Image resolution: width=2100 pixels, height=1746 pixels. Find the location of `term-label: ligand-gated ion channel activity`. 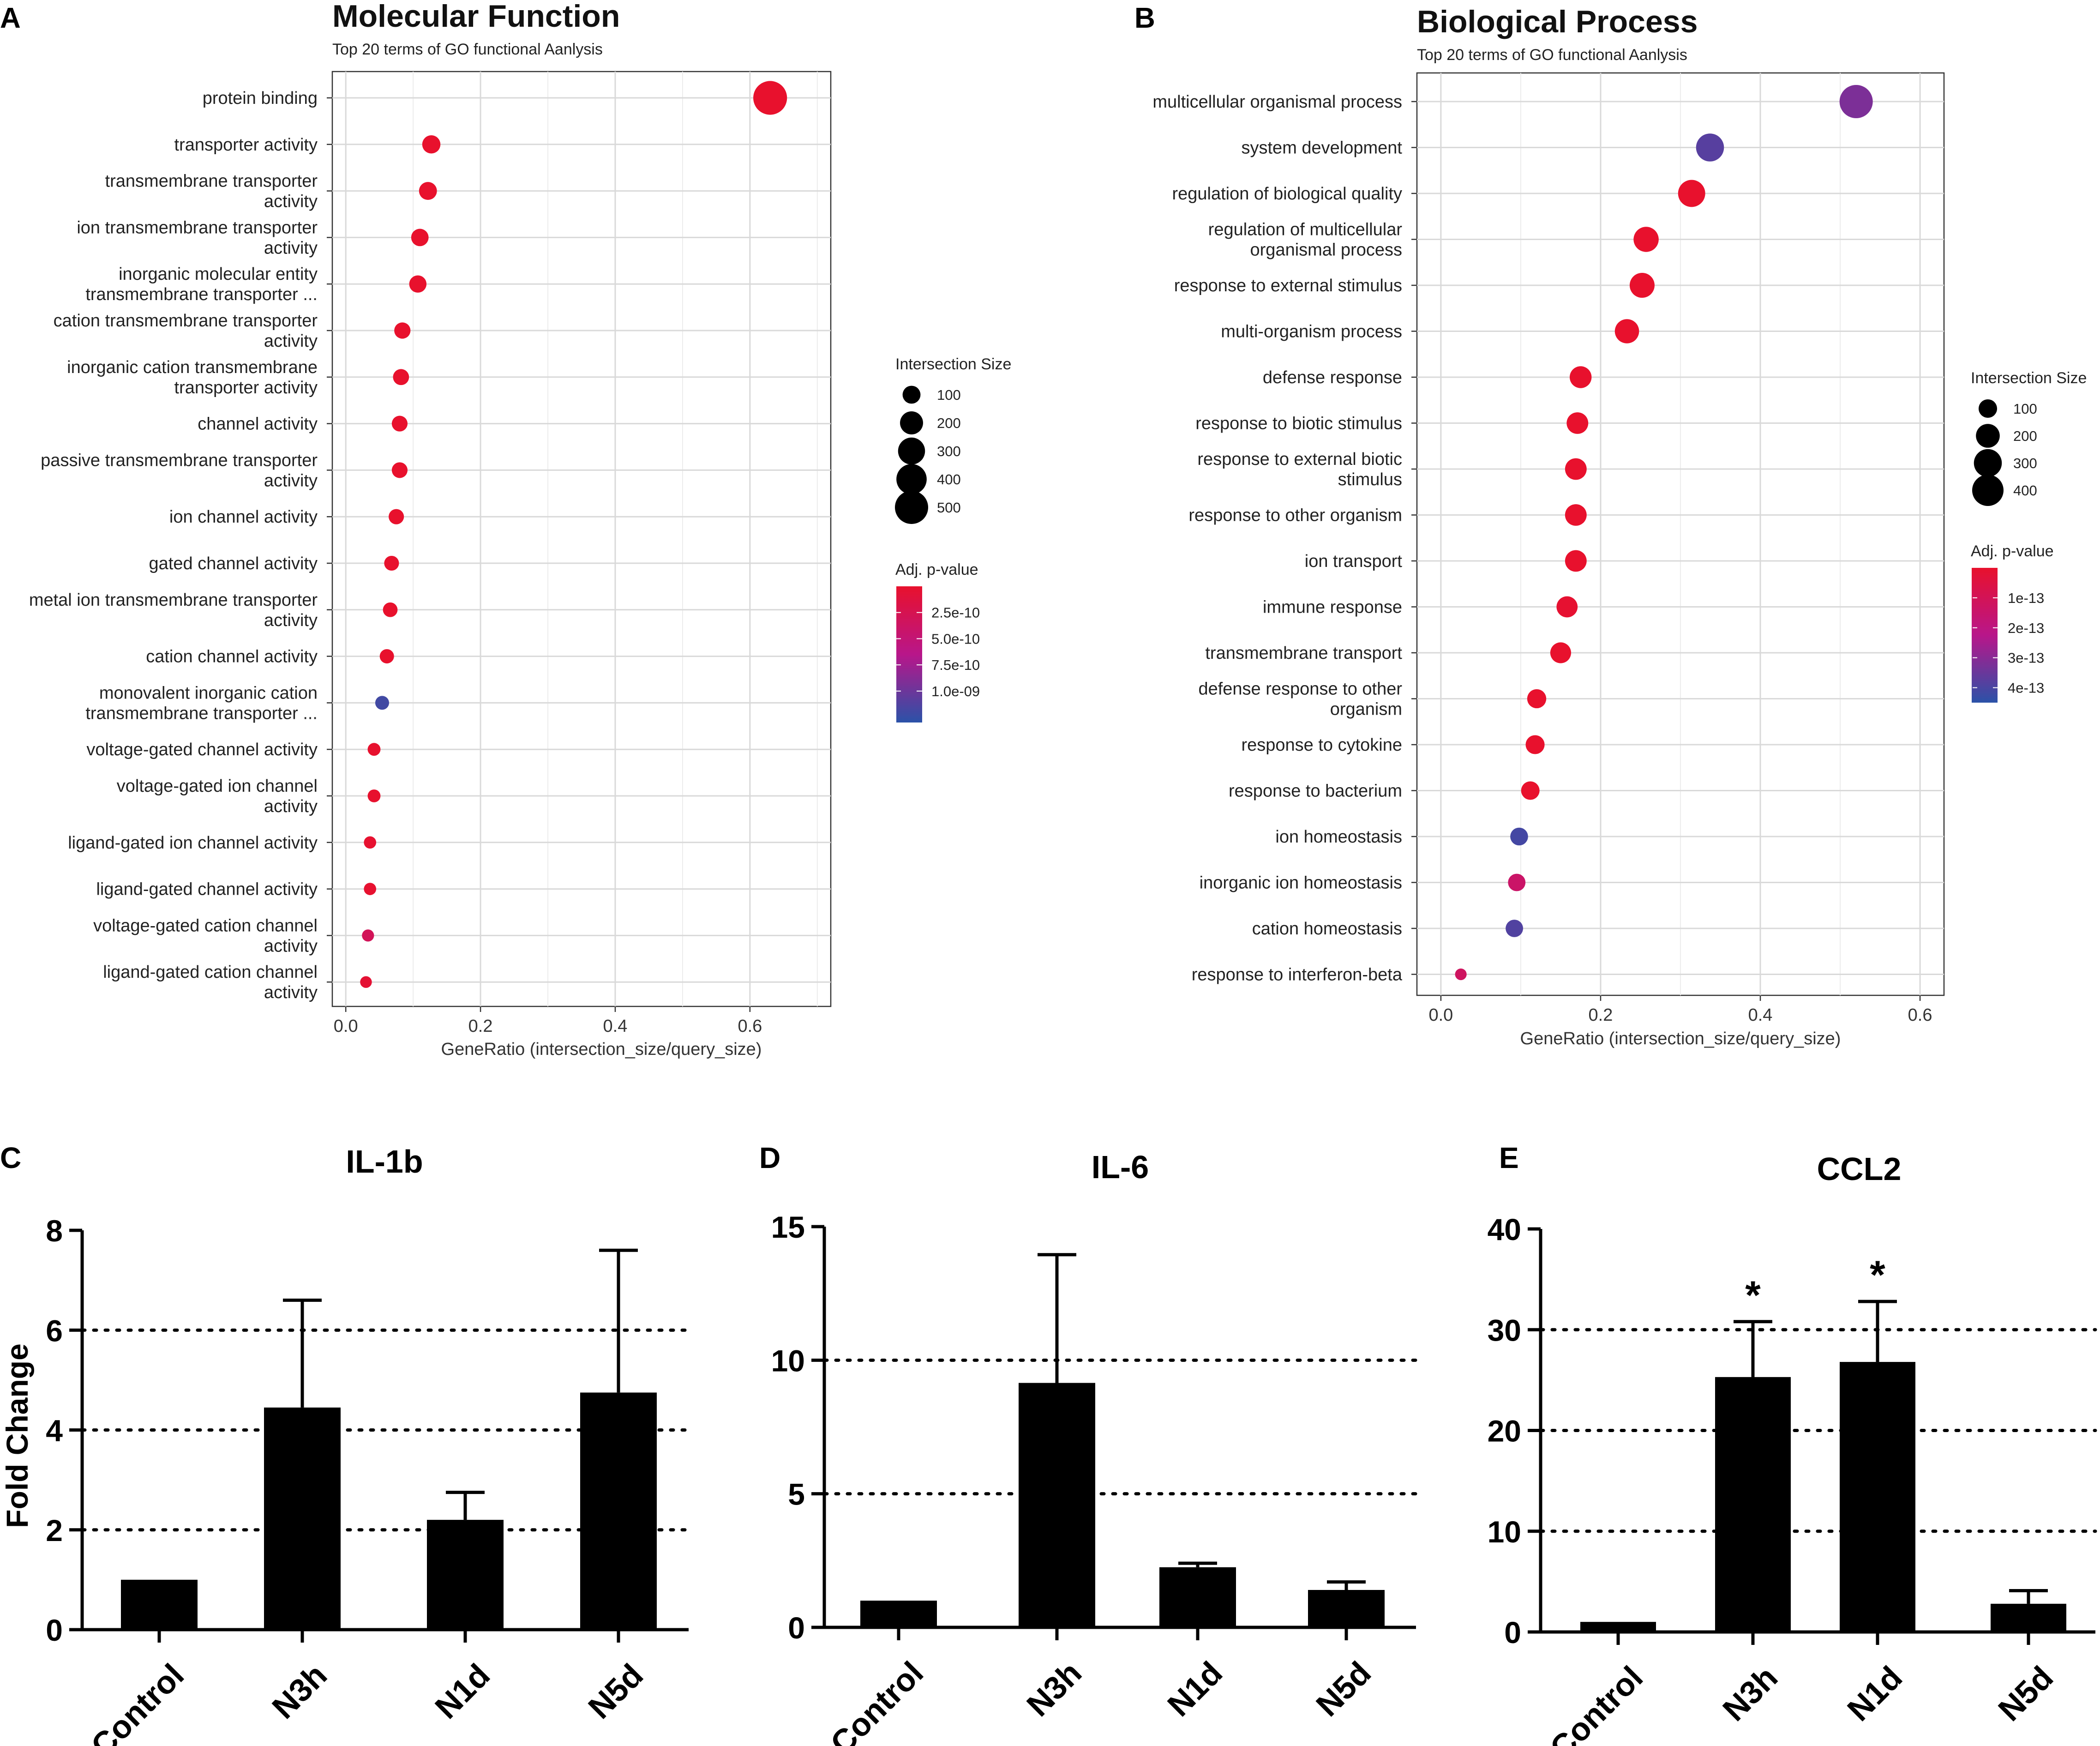

term-label: ligand-gated ion channel activity is located at coordinates (193, 843).